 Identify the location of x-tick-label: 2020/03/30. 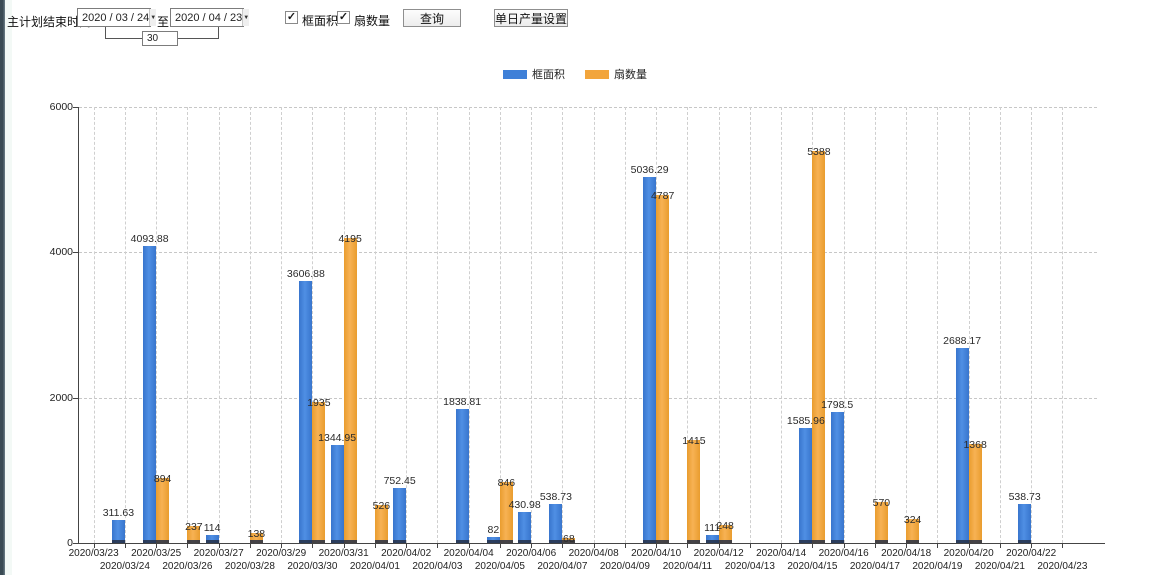
(312, 566).